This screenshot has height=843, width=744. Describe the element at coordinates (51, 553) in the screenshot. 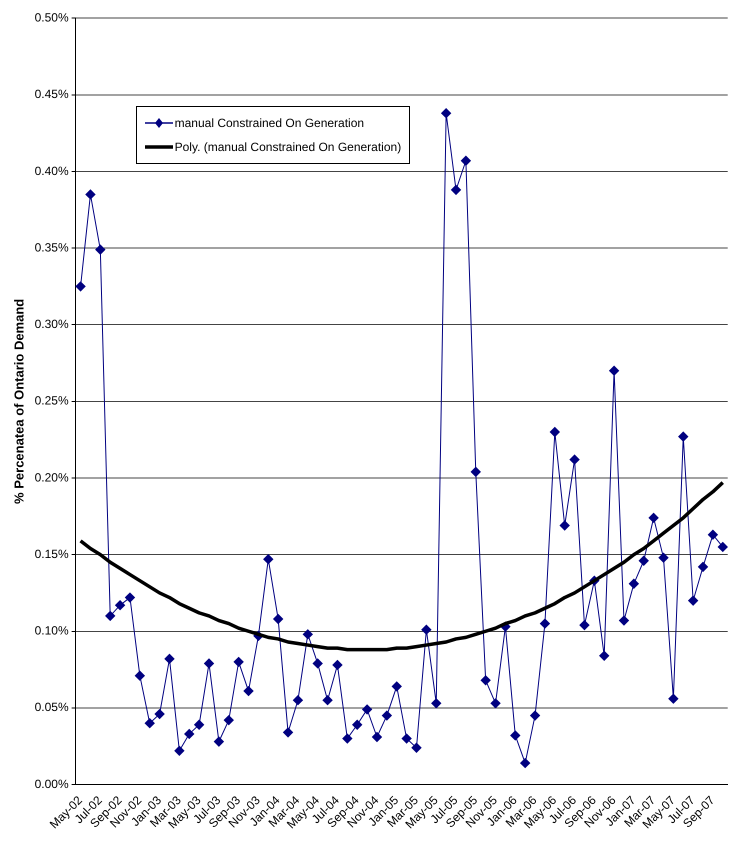

I see `y-tick-label: 0.15%` at that location.